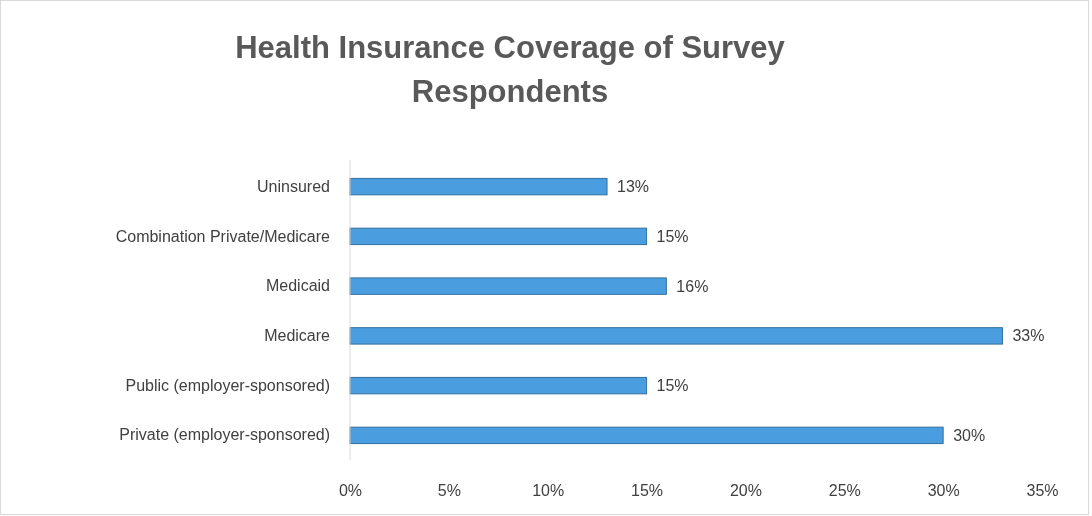 Image resolution: width=1092 pixels, height=516 pixels. I want to click on chart-title: Health Insurance Coverage of Survey Respondents, so click(510, 69).